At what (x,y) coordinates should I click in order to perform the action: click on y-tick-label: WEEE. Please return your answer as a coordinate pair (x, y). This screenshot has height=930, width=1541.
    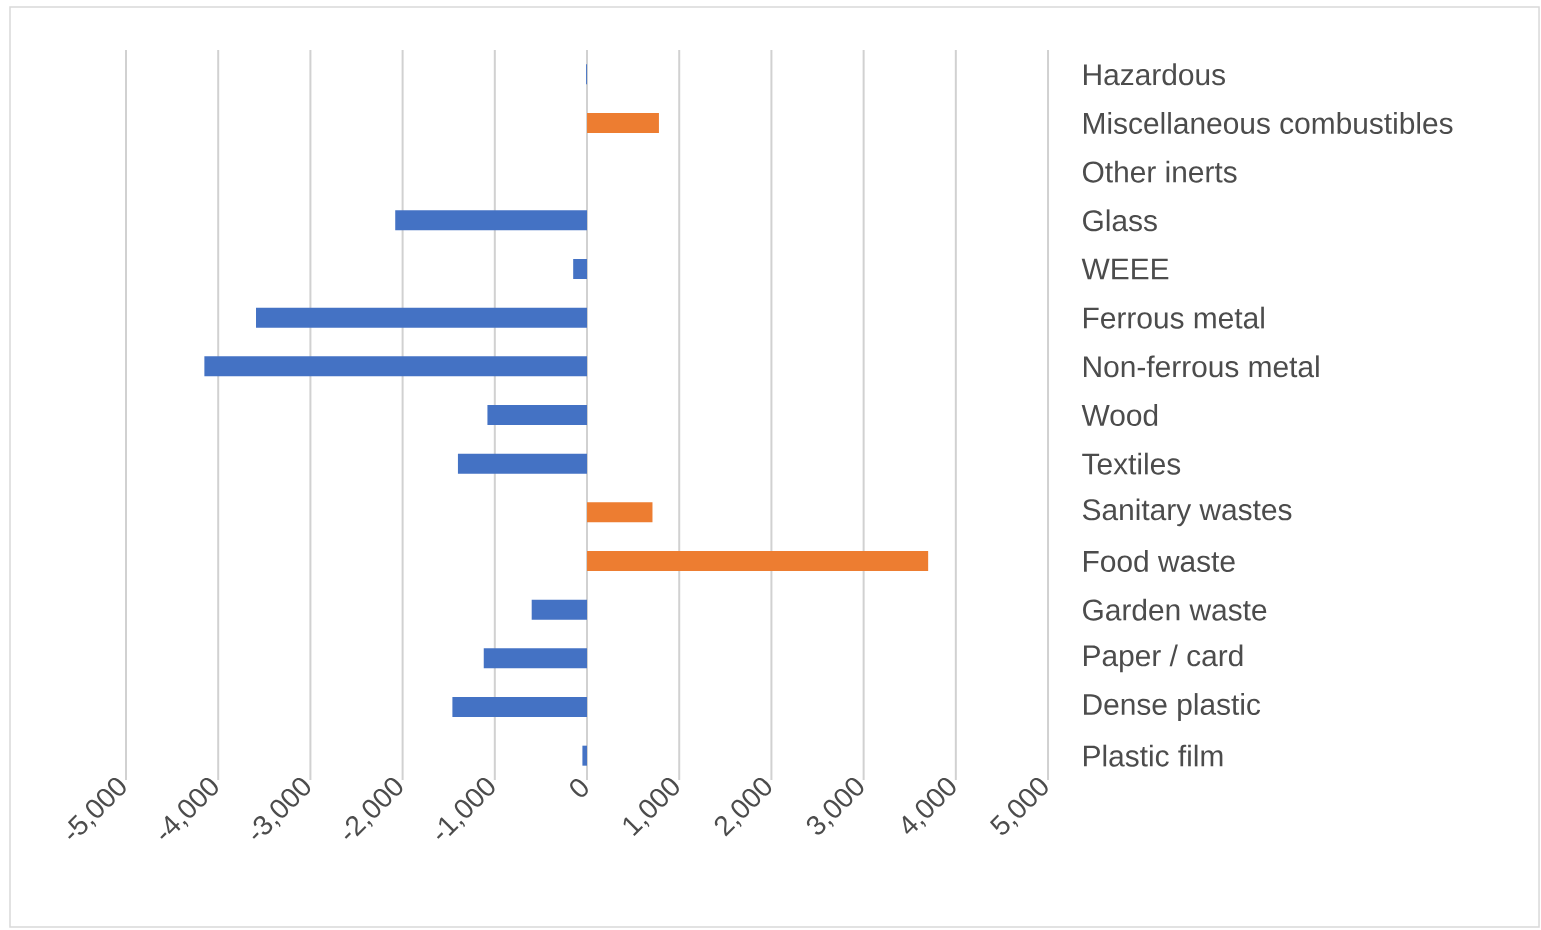
    Looking at the image, I should click on (1125, 269).